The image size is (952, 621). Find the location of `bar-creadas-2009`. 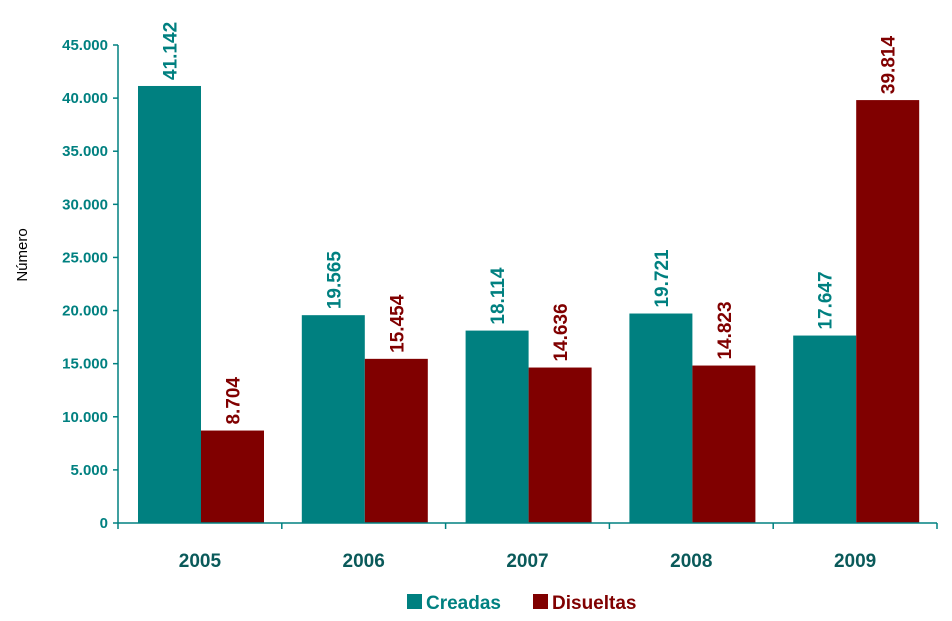

bar-creadas-2009 is located at coordinates (825, 429).